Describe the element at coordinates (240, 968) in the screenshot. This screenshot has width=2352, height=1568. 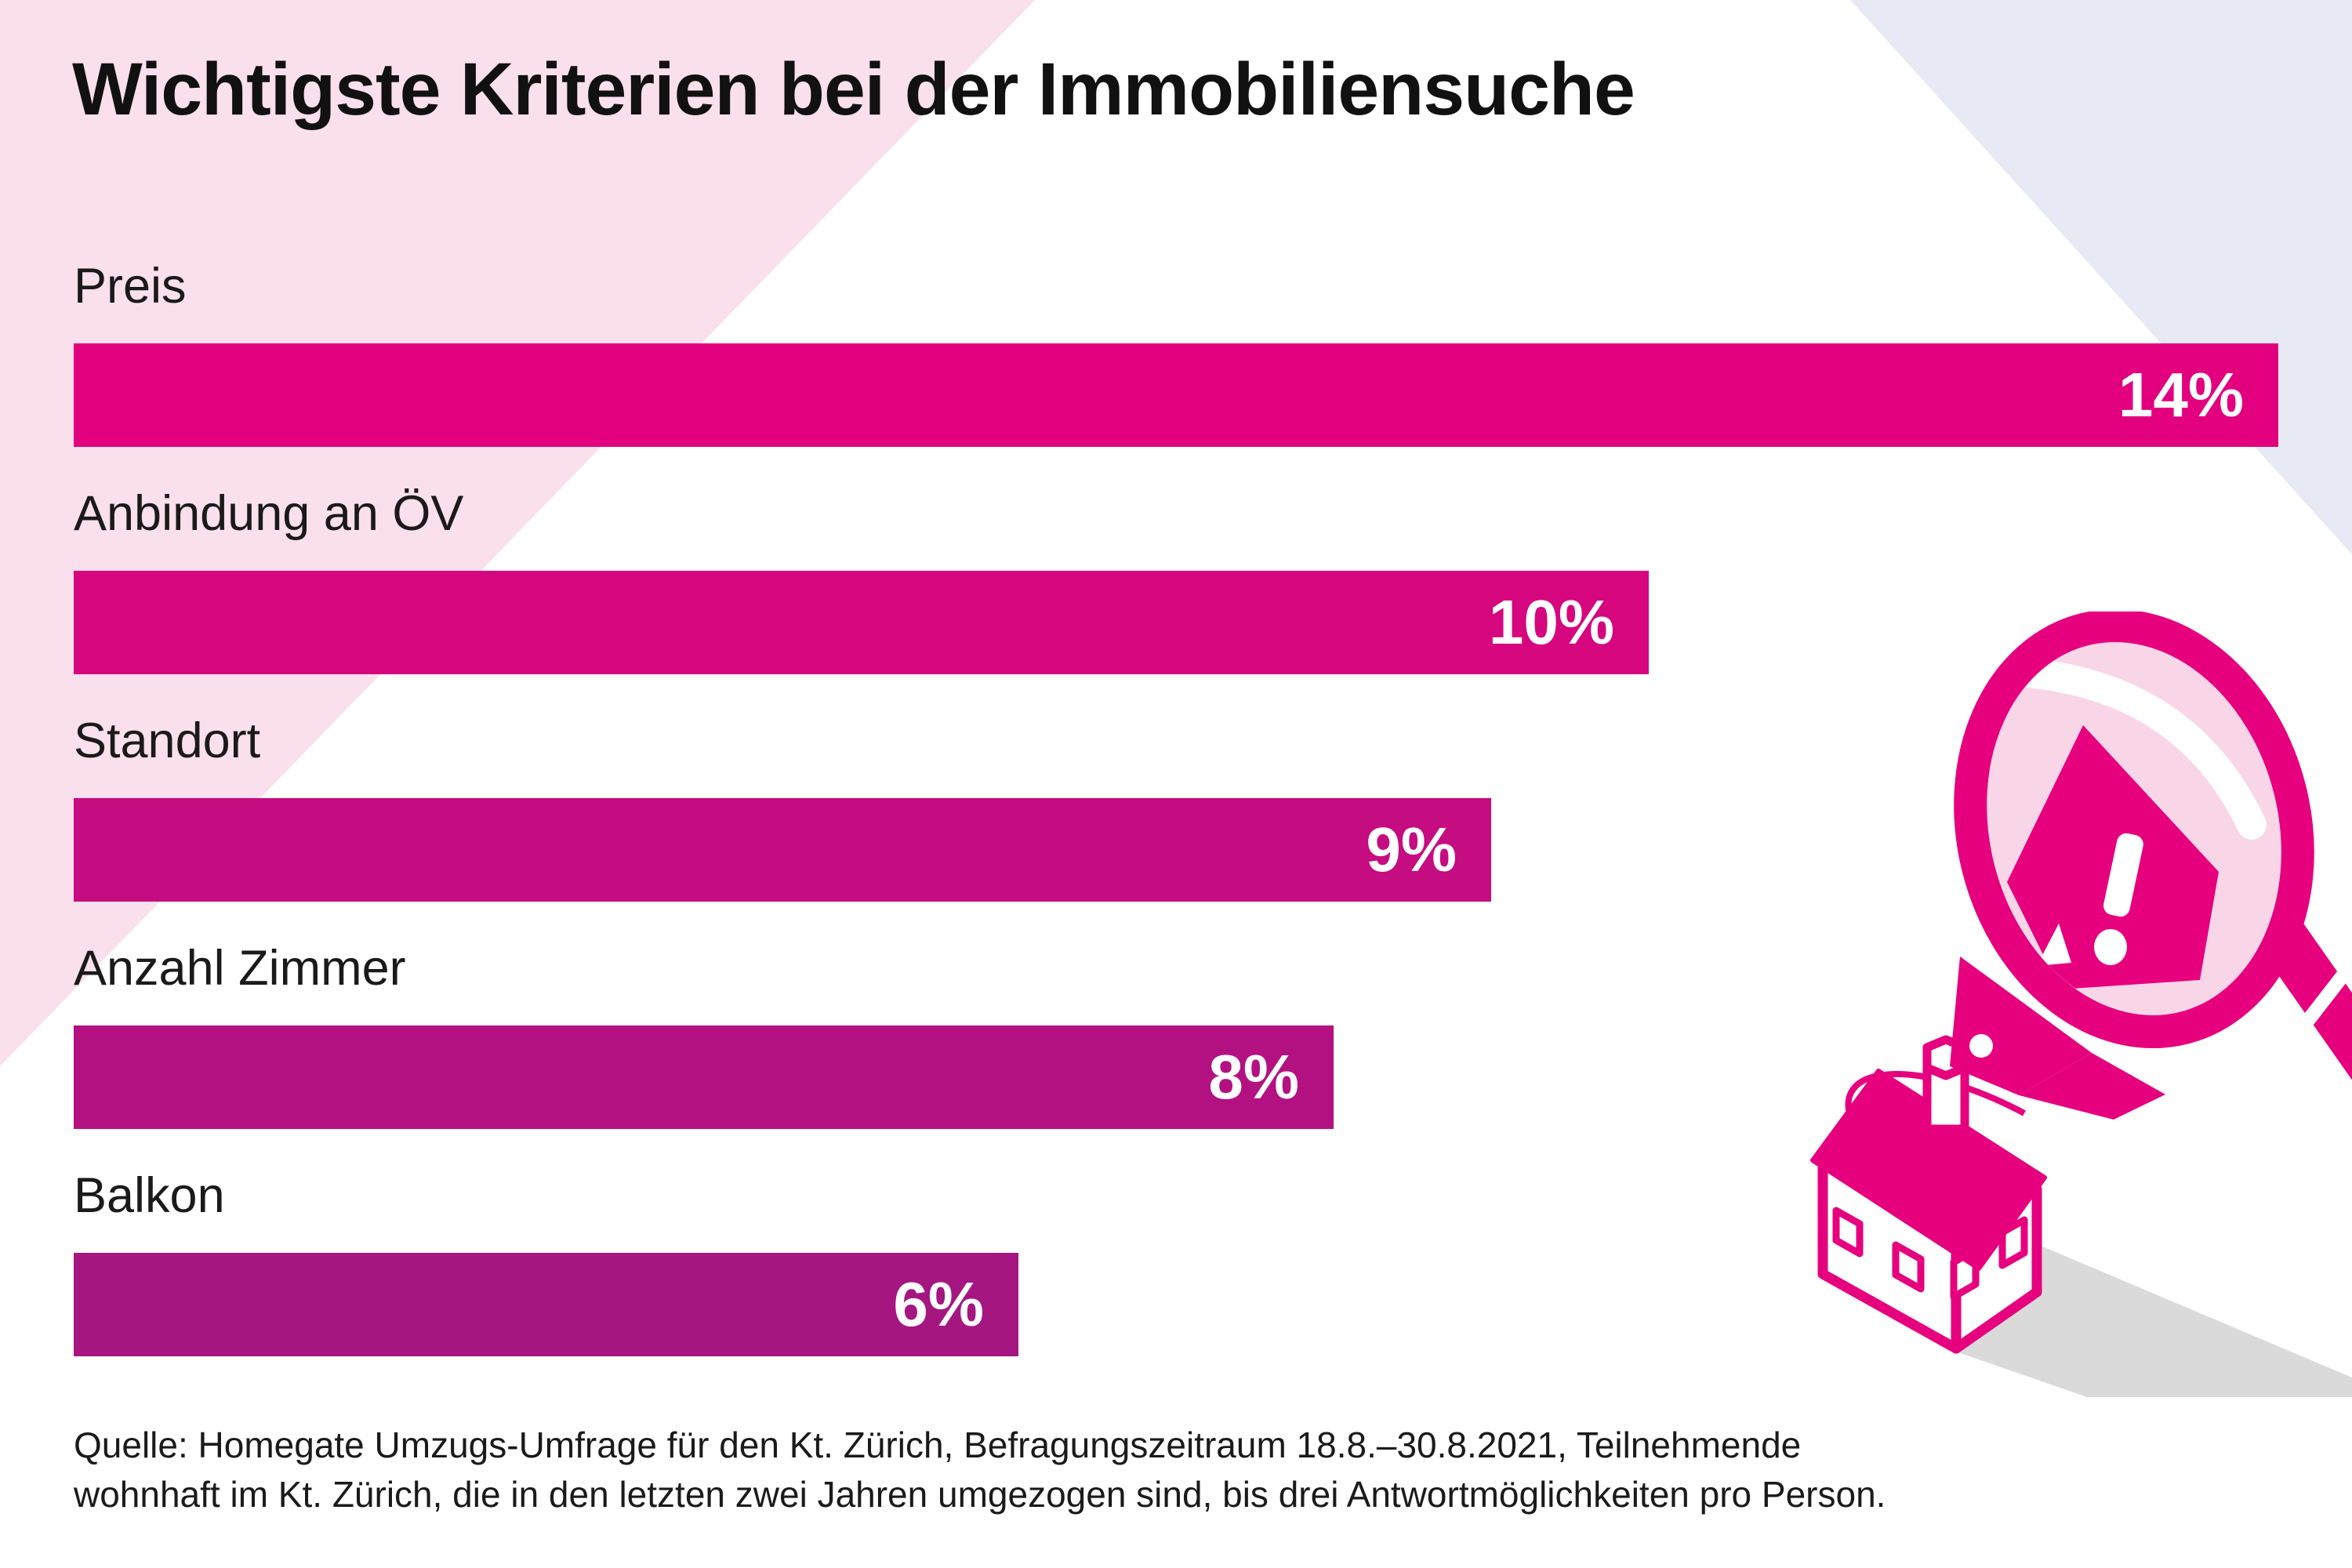
I see `bar-category-label: Anzahl Zimmer` at that location.